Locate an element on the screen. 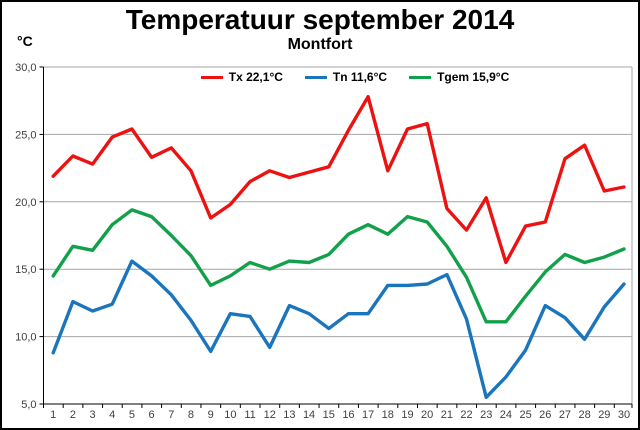 Image resolution: width=640 pixels, height=430 pixels. x-tick-label: 25 is located at coordinates (525, 415).